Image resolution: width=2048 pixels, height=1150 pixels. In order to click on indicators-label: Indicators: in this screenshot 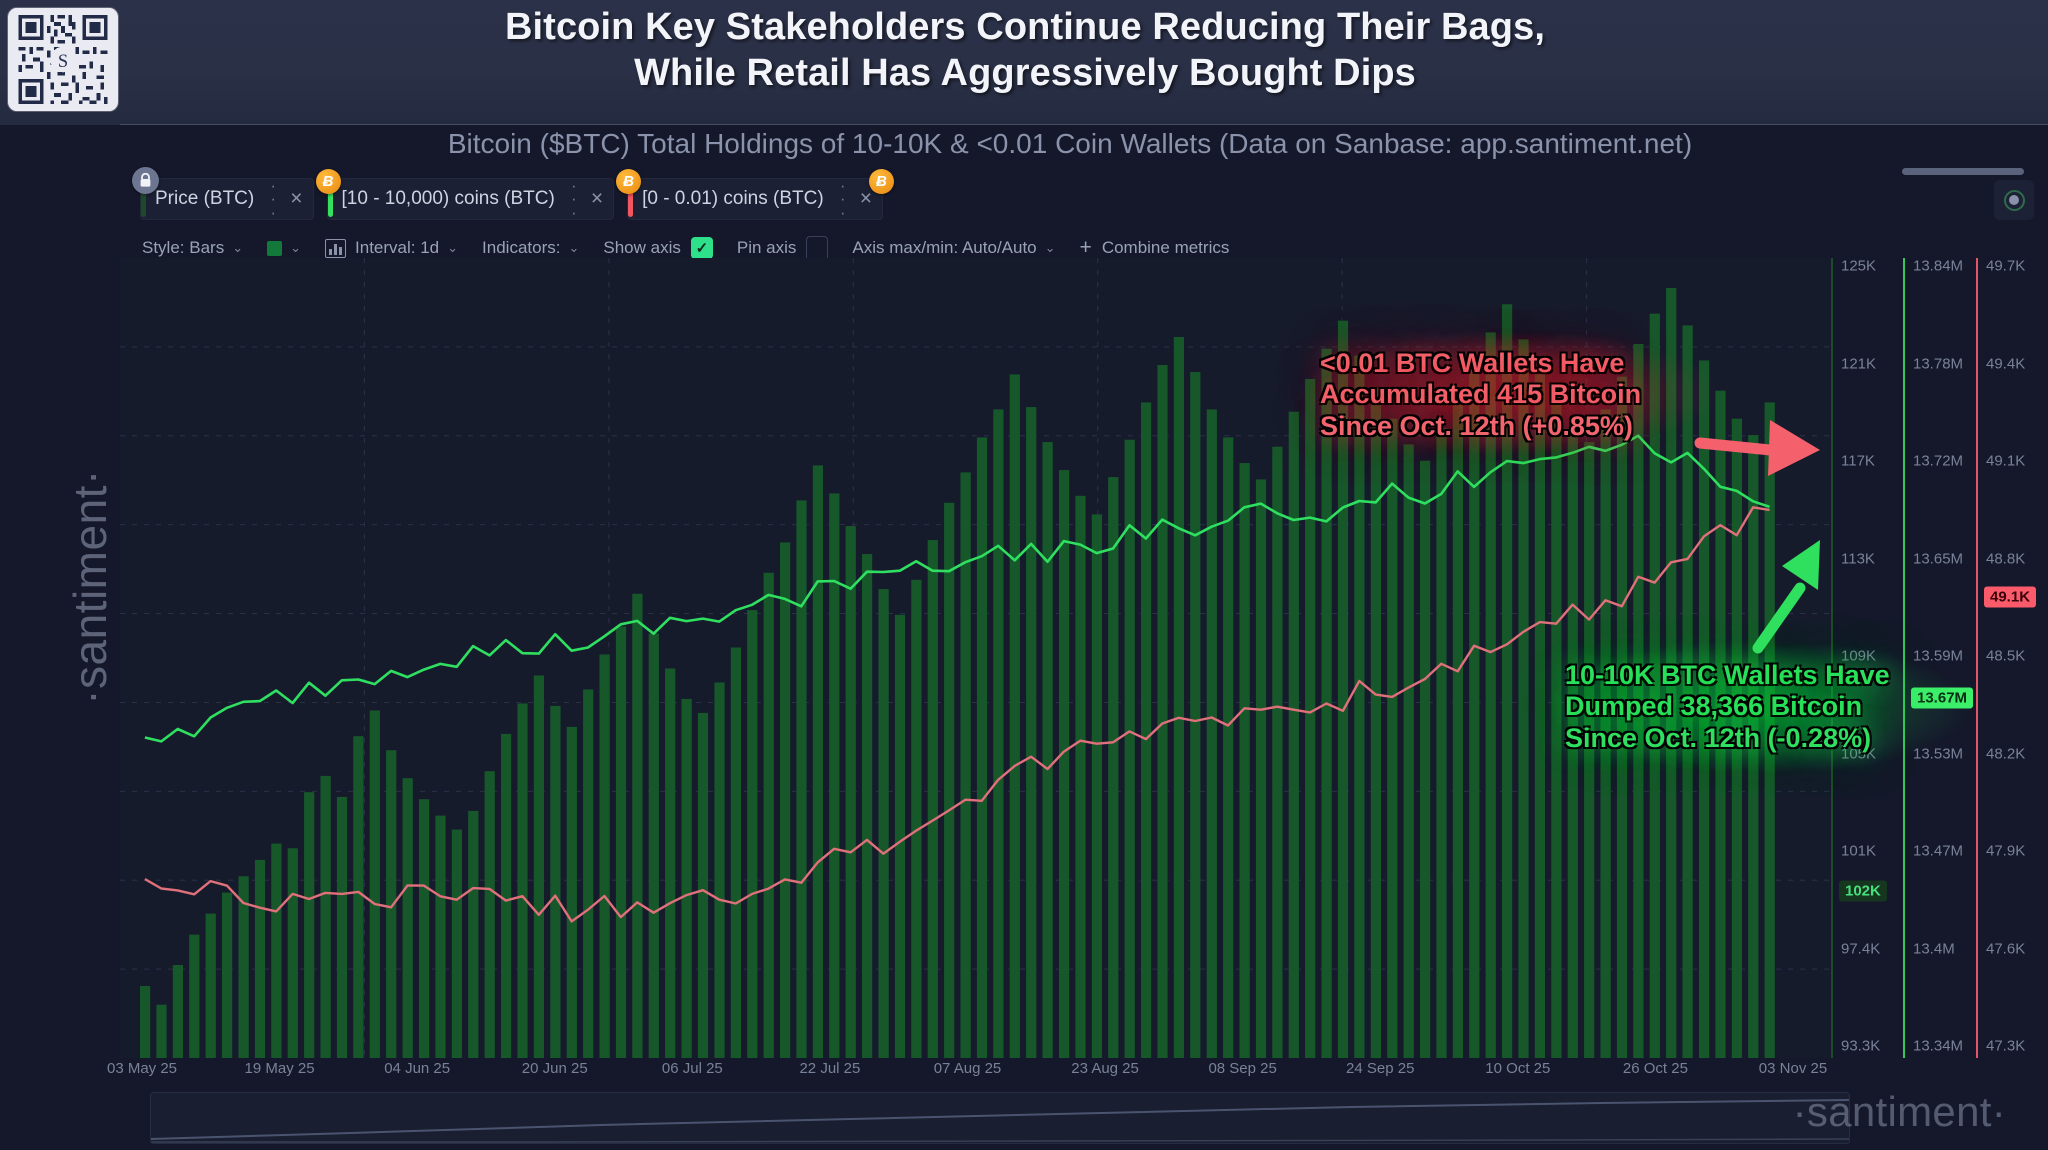, I will do `click(521, 247)`.